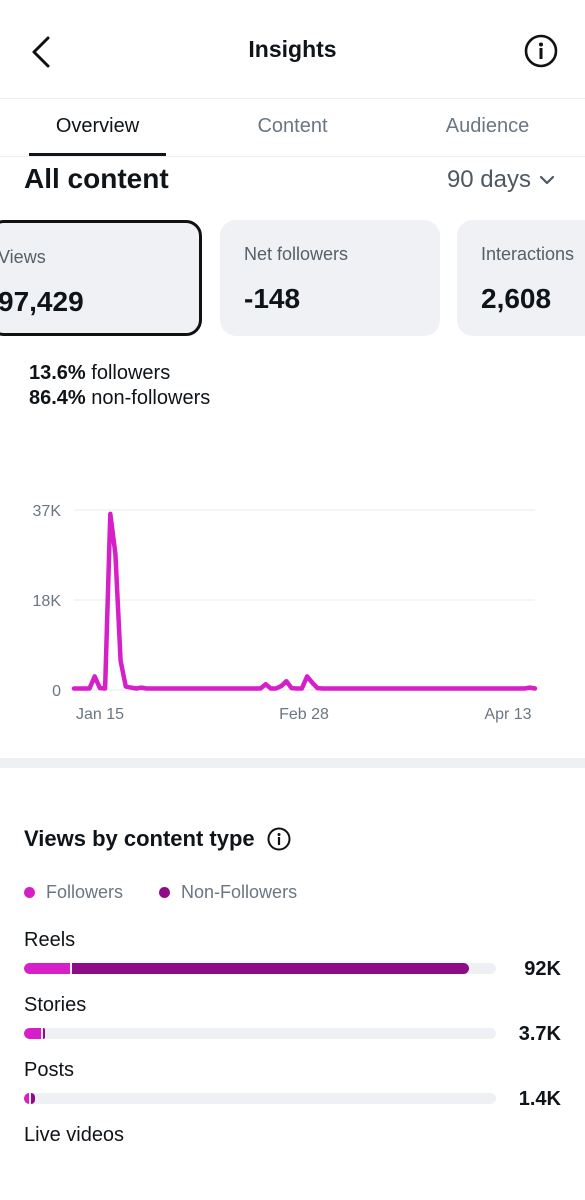 This screenshot has height=1200, width=585. I want to click on row-label-reels: Reels, so click(50, 940).